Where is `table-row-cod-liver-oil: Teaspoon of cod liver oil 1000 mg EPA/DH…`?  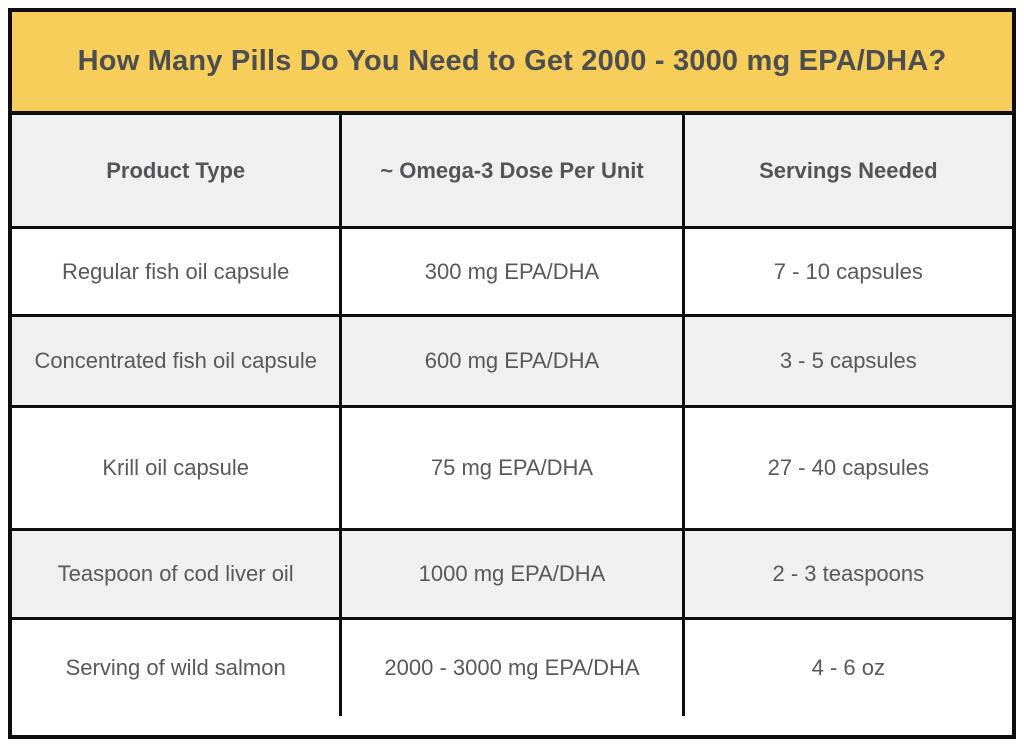
table-row-cod-liver-oil: Teaspoon of cod liver oil 1000 mg EPA/DH… is located at coordinates (512, 572).